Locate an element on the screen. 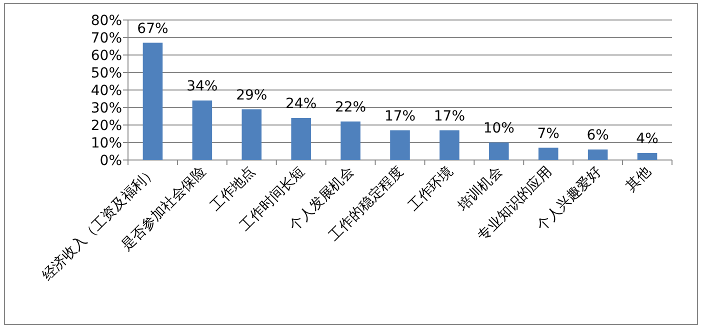  y-tick-label: 20% is located at coordinates (106, 126).